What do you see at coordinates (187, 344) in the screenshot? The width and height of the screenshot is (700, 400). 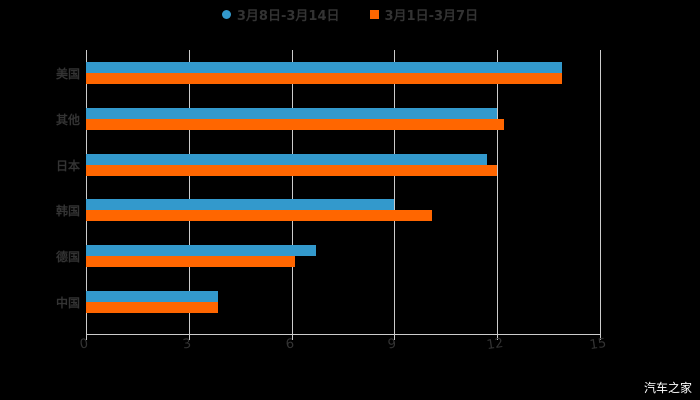 I see `x-tick-label: 3` at bounding box center [187, 344].